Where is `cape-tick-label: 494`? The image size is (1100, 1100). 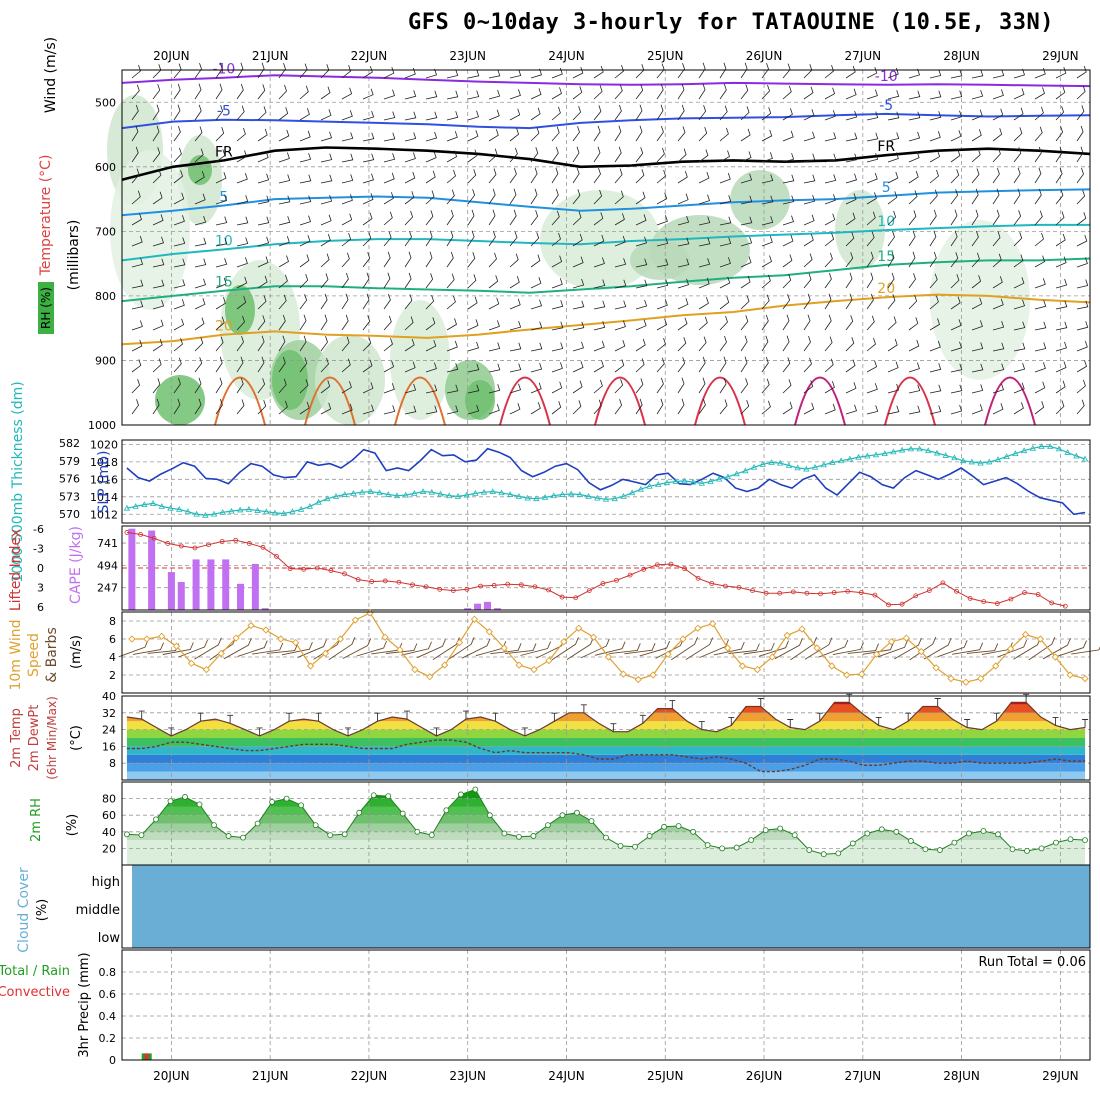 cape-tick-label: 494 is located at coordinates (107, 565).